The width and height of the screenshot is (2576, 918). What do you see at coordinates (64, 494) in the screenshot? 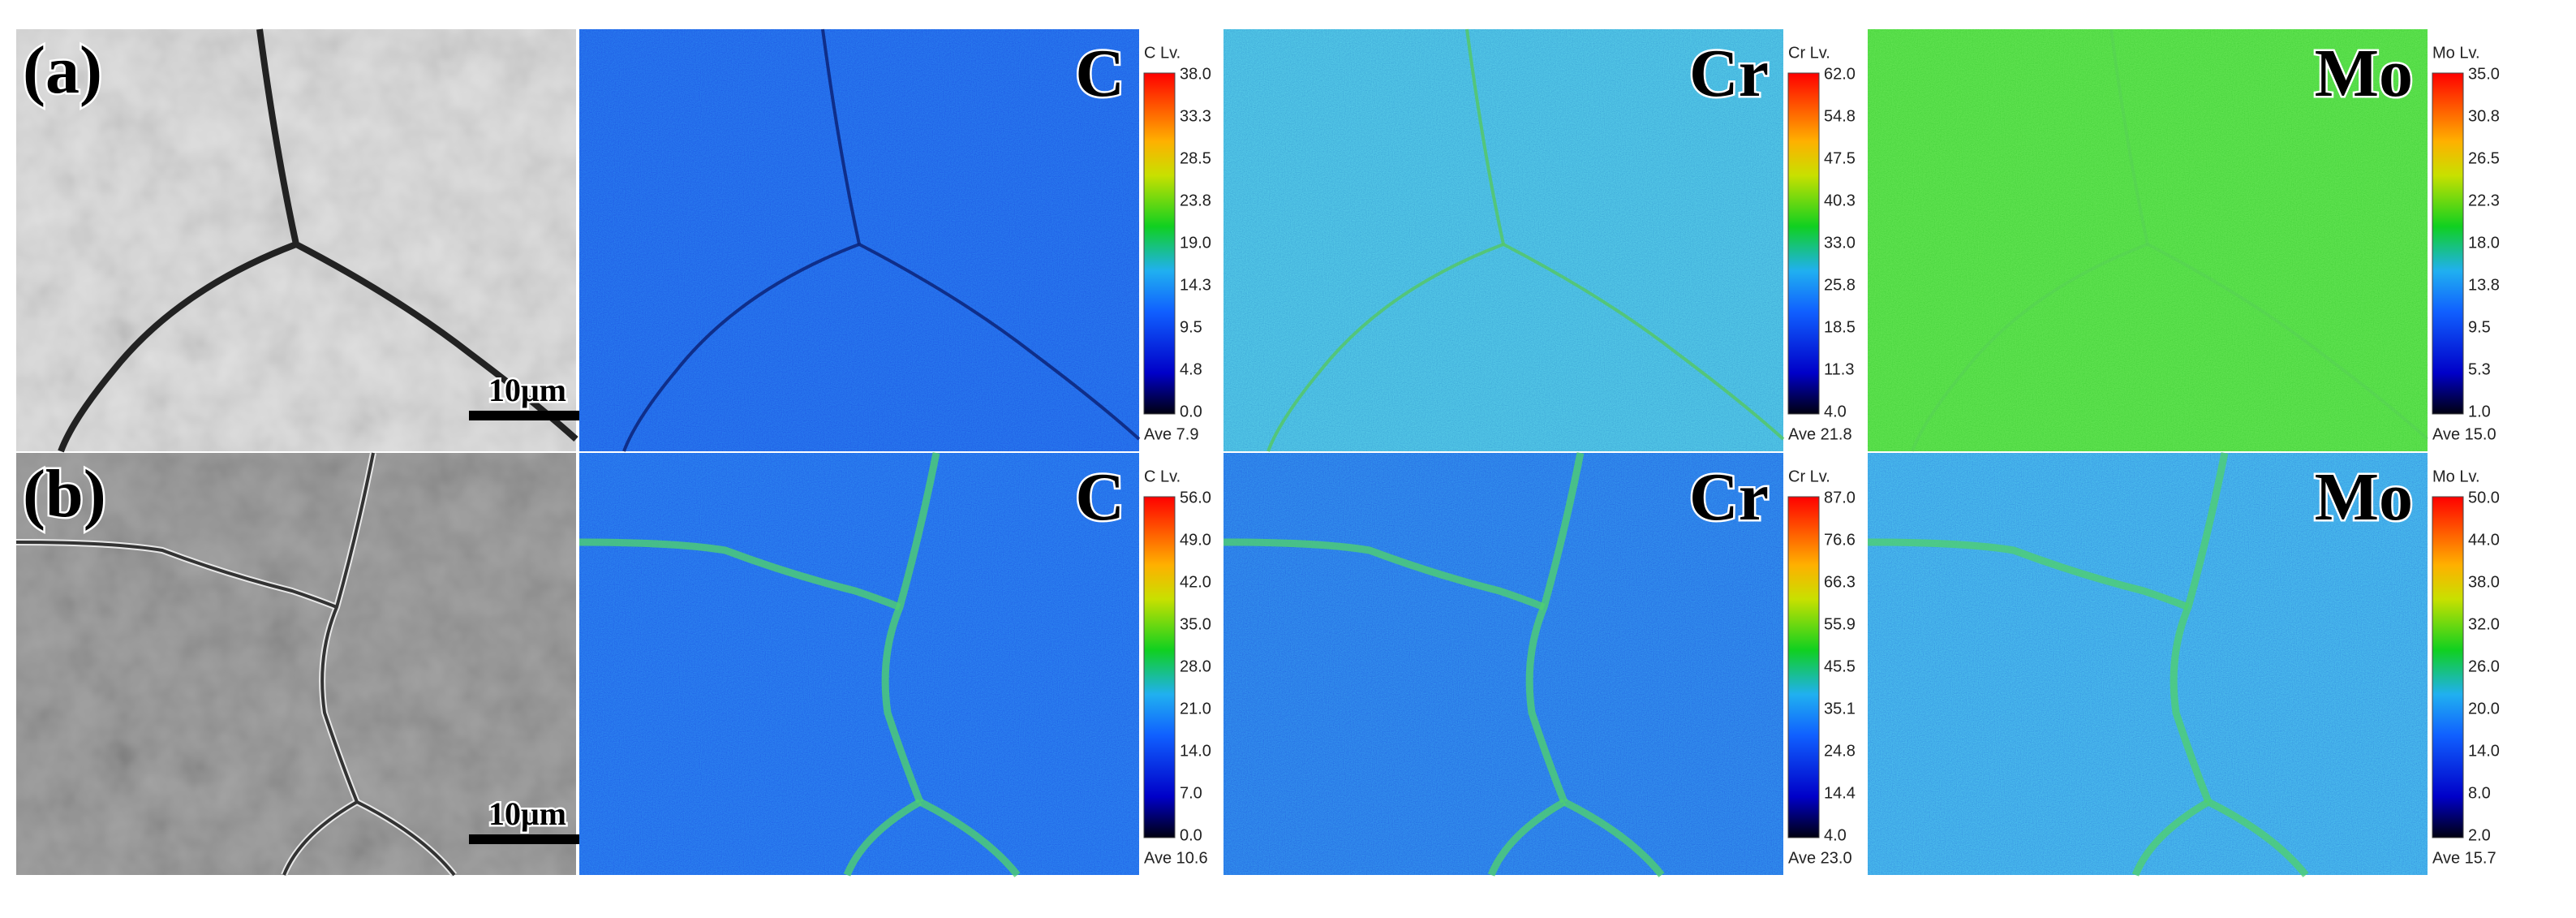
I see `panel-label: (b)` at bounding box center [64, 494].